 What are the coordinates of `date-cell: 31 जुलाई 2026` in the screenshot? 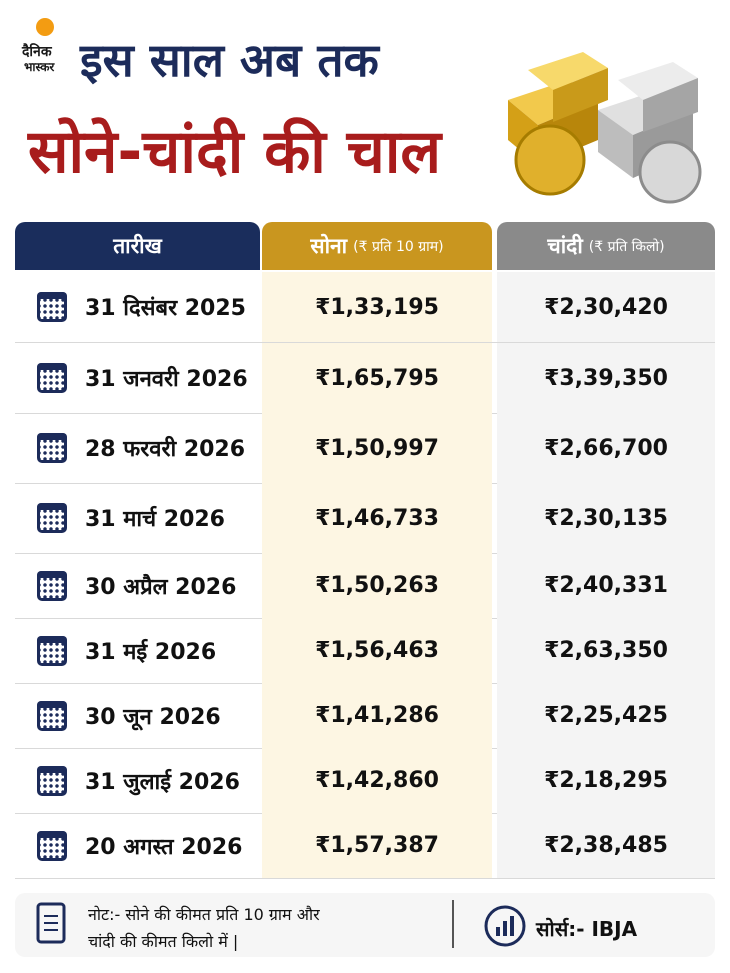 It's located at (162, 782).